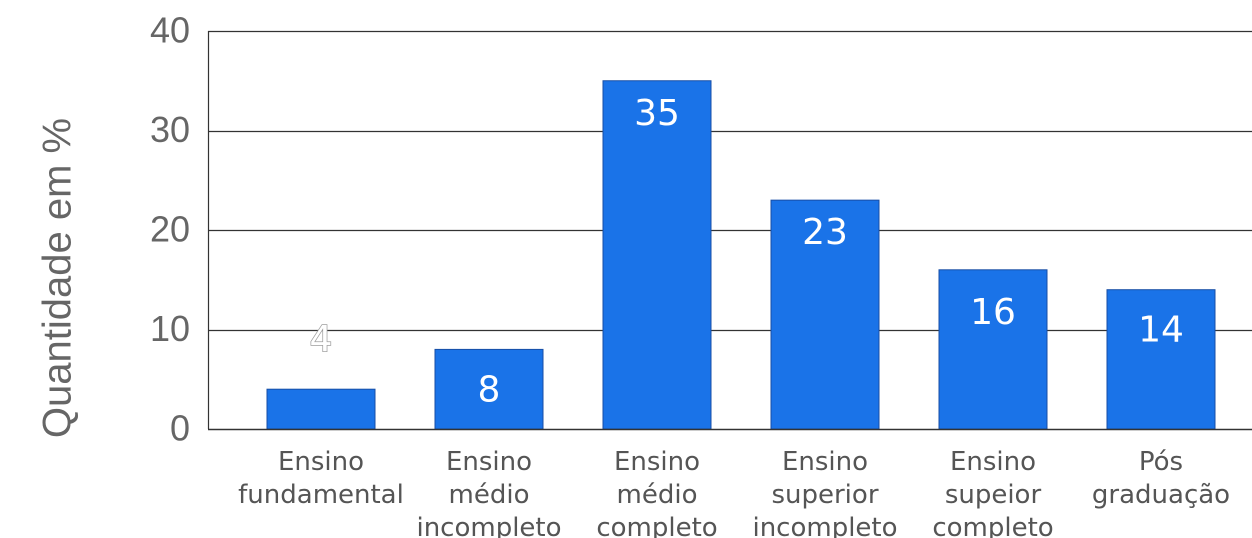 The width and height of the screenshot is (1252, 538). What do you see at coordinates (170, 129) in the screenshot?
I see `y-tick-label: 30` at bounding box center [170, 129].